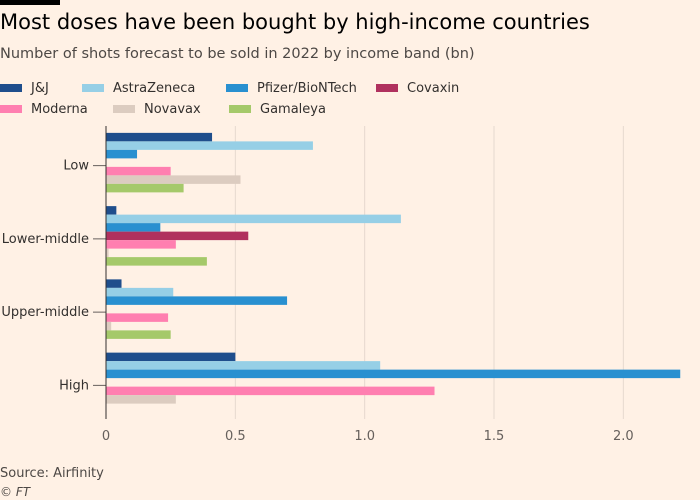 This screenshot has width=700, height=500. Describe the element at coordinates (494, 436) in the screenshot. I see `x-tick-label: 1.5` at that location.